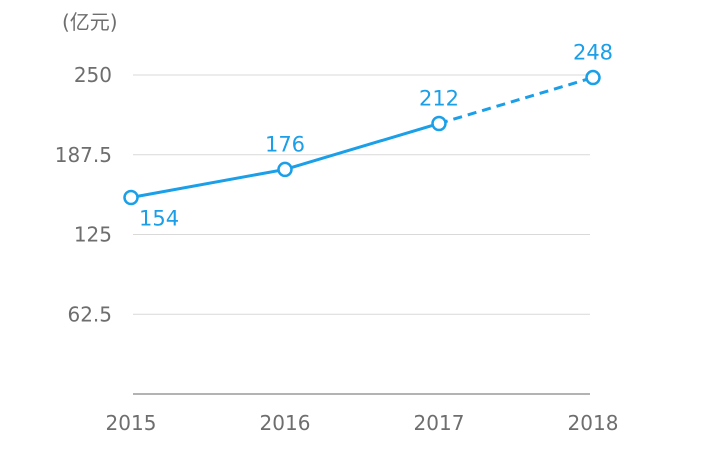  Describe the element at coordinates (83, 155) in the screenshot. I see `y-tick-label: 187.5` at that location.